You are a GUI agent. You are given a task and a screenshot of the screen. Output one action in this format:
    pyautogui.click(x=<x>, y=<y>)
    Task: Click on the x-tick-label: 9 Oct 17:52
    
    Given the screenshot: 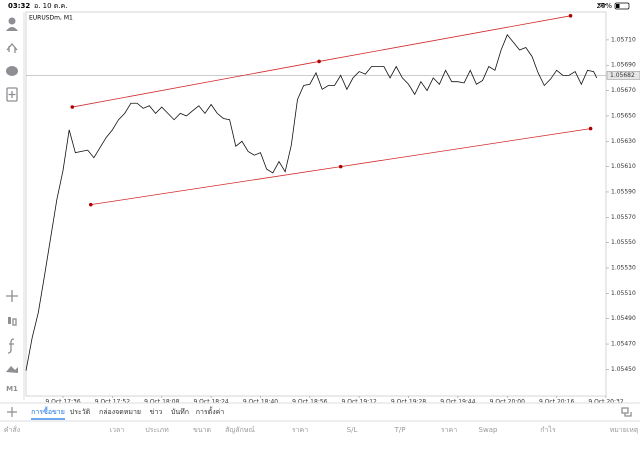 What is the action you would take?
    pyautogui.click(x=112, y=402)
    